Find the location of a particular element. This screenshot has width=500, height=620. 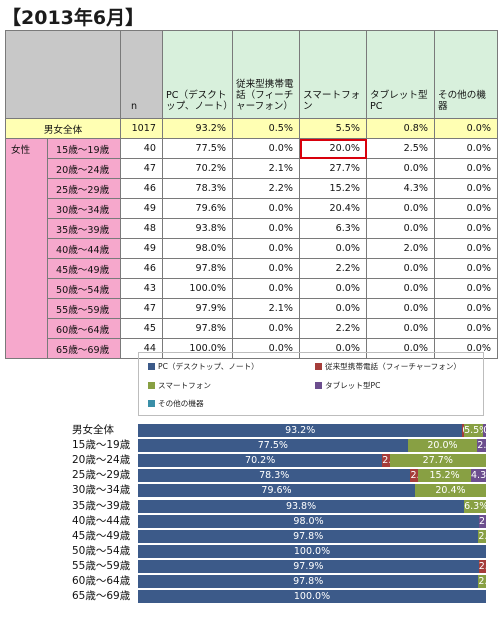

legend-swatch is located at coordinates (318, 366).